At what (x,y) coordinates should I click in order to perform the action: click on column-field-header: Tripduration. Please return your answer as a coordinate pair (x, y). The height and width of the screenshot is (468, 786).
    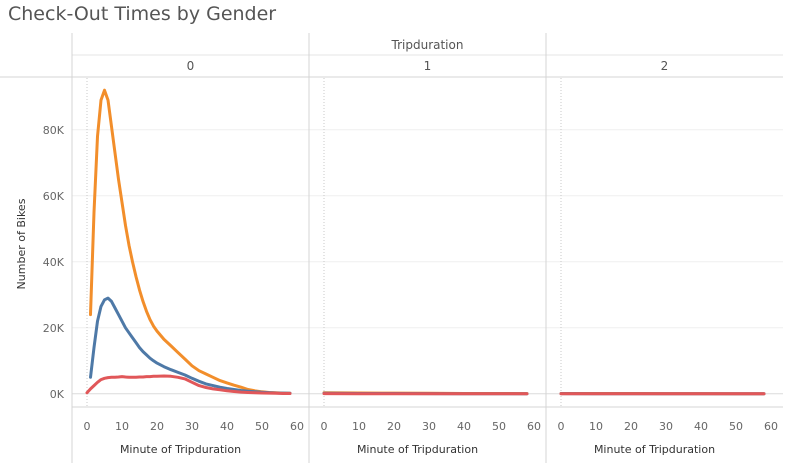
    Looking at the image, I should click on (427, 45).